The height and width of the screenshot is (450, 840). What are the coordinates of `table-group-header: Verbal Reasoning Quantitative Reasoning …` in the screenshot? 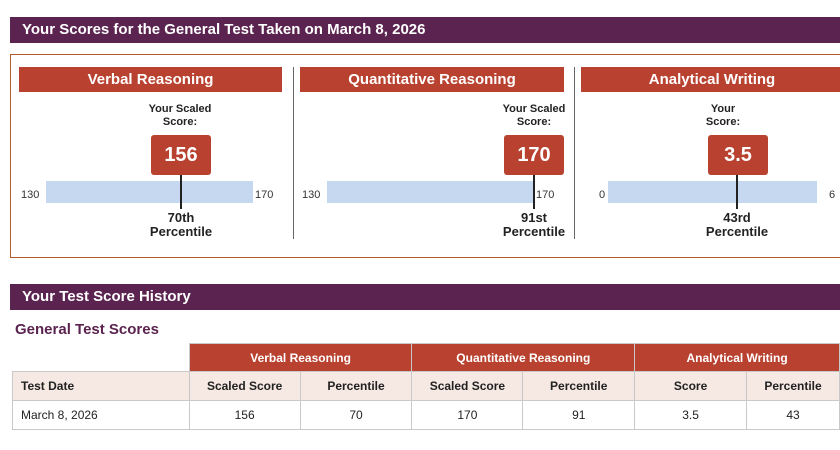 It's located at (426, 357).